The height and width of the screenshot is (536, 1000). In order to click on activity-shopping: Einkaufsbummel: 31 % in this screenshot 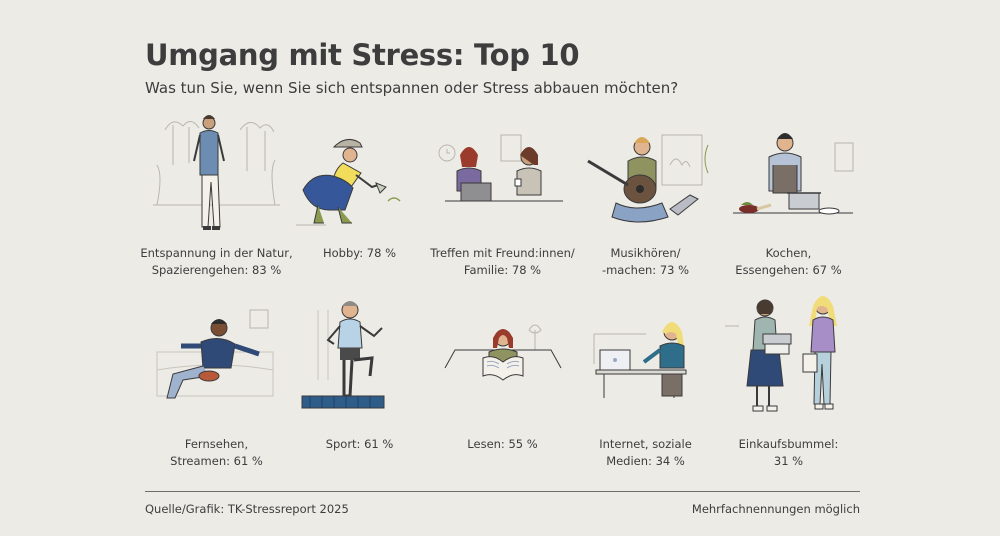, I will do `click(788, 382)`.